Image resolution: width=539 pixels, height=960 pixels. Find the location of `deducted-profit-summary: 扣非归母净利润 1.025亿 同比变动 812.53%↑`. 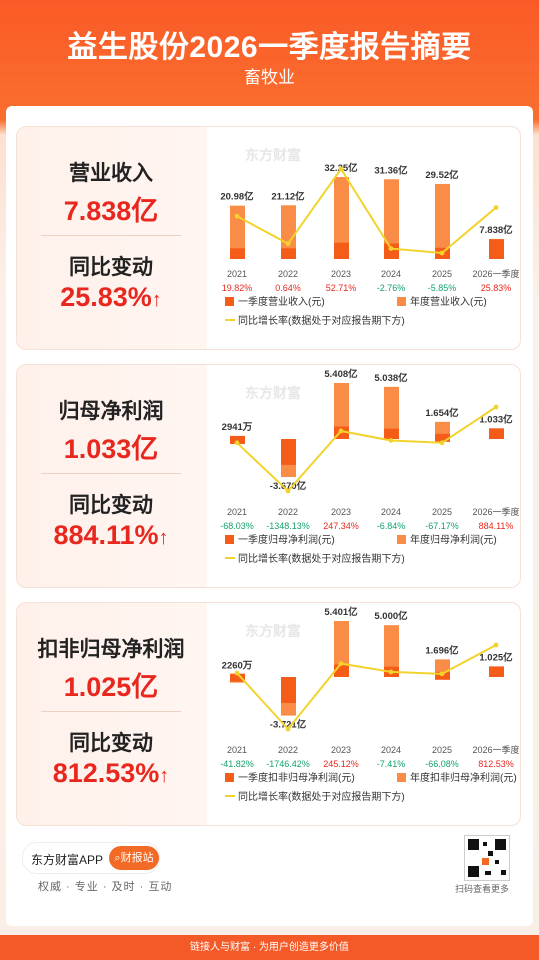

deducted-profit-summary: 扣非归母净利润 1.025亿 同比变动 812.53%↑ is located at coordinates (111, 714).